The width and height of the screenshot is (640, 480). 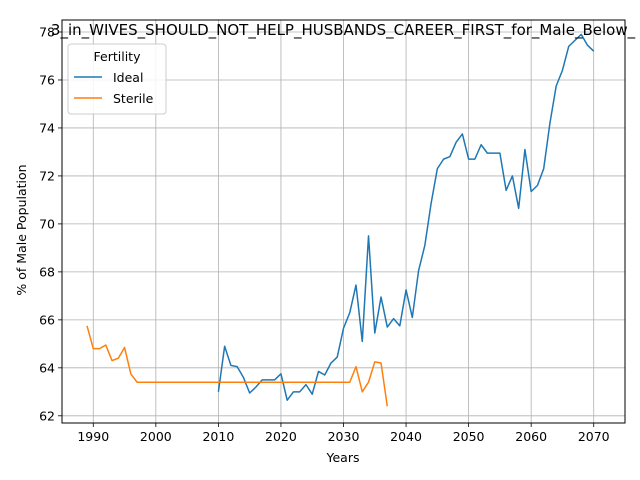 What do you see at coordinates (237, 366) in the screenshot?
I see `series-line-sterile` at bounding box center [237, 366].